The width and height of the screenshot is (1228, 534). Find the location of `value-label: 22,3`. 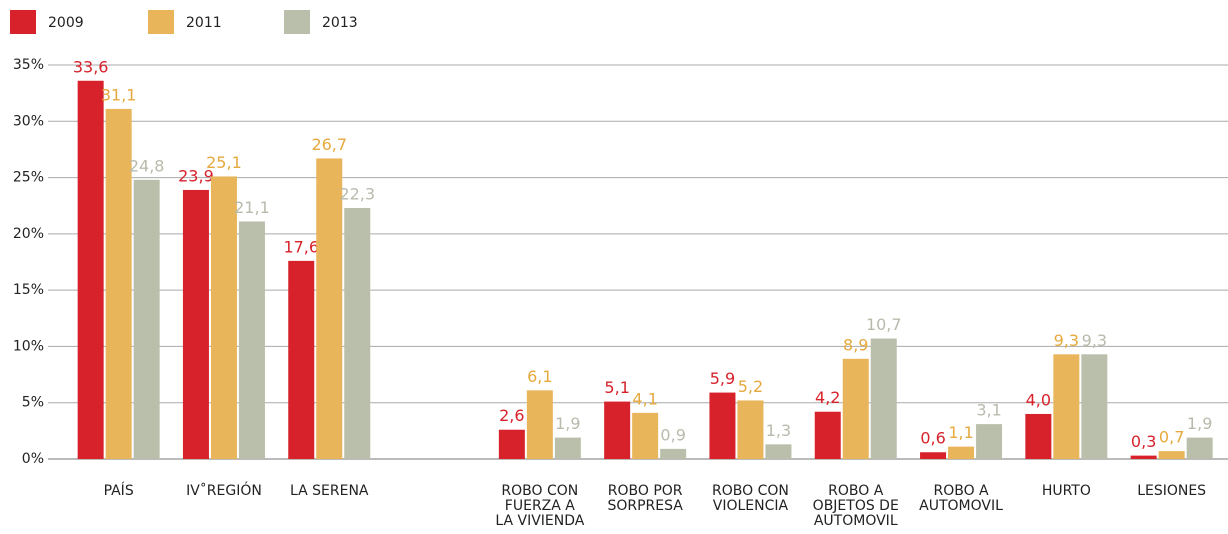

value-label: 22,3 is located at coordinates (357, 193).